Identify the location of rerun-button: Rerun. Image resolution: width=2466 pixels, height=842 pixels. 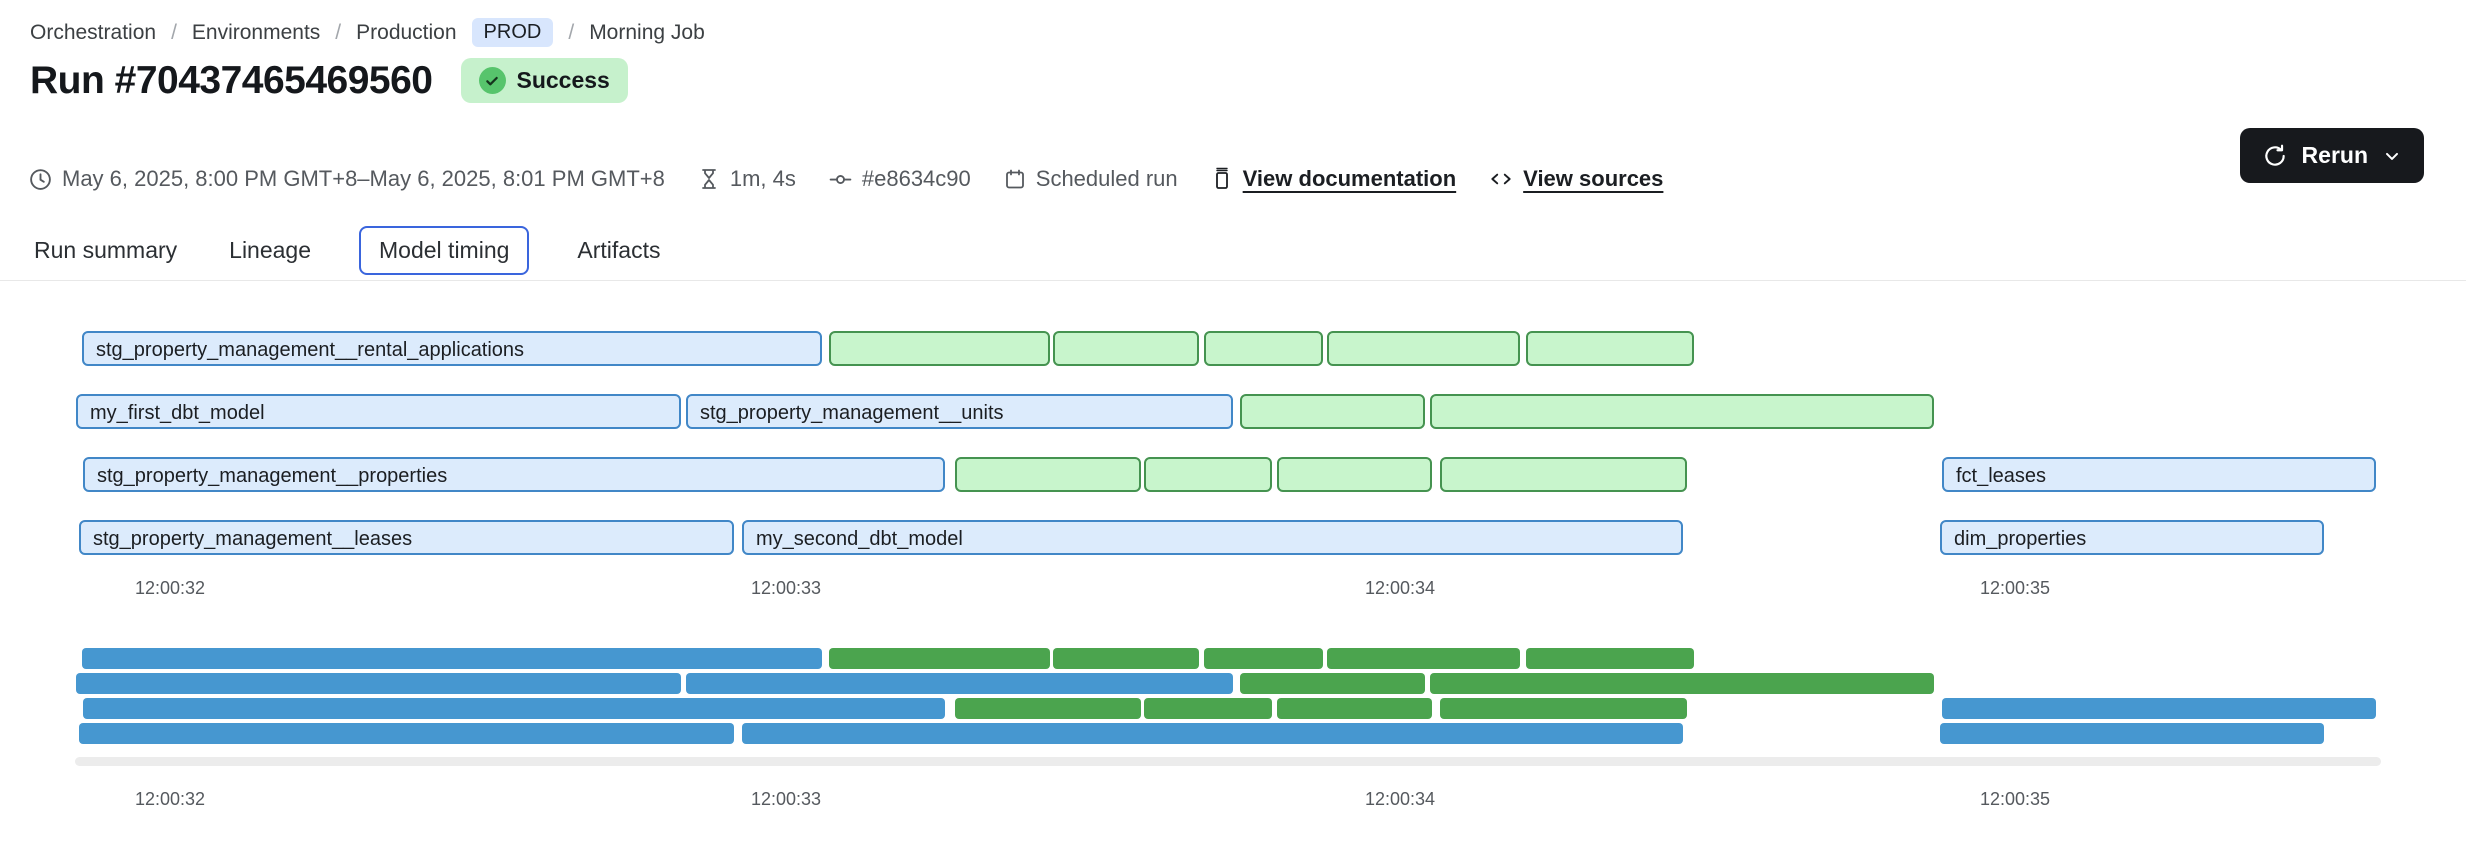
(2331, 155).